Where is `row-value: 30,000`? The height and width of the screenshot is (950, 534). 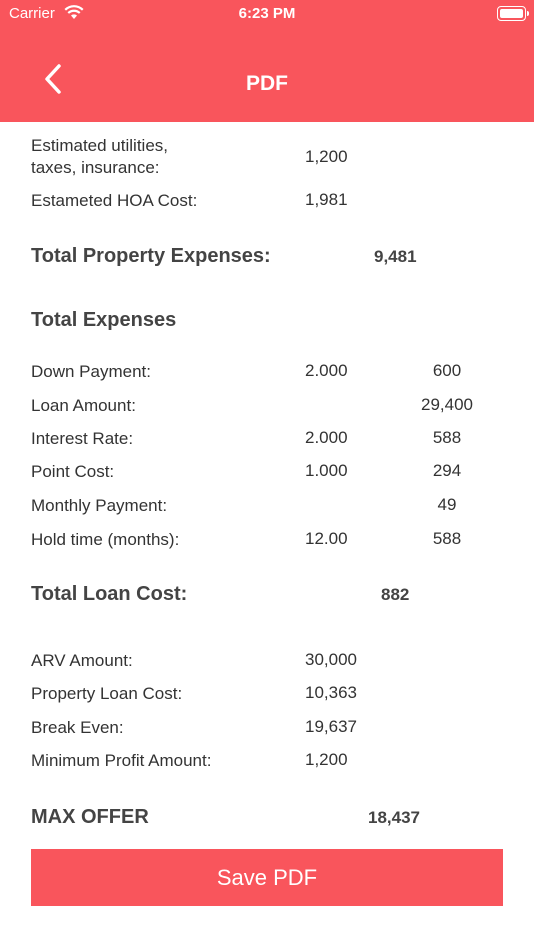
row-value: 30,000 is located at coordinates (331, 659).